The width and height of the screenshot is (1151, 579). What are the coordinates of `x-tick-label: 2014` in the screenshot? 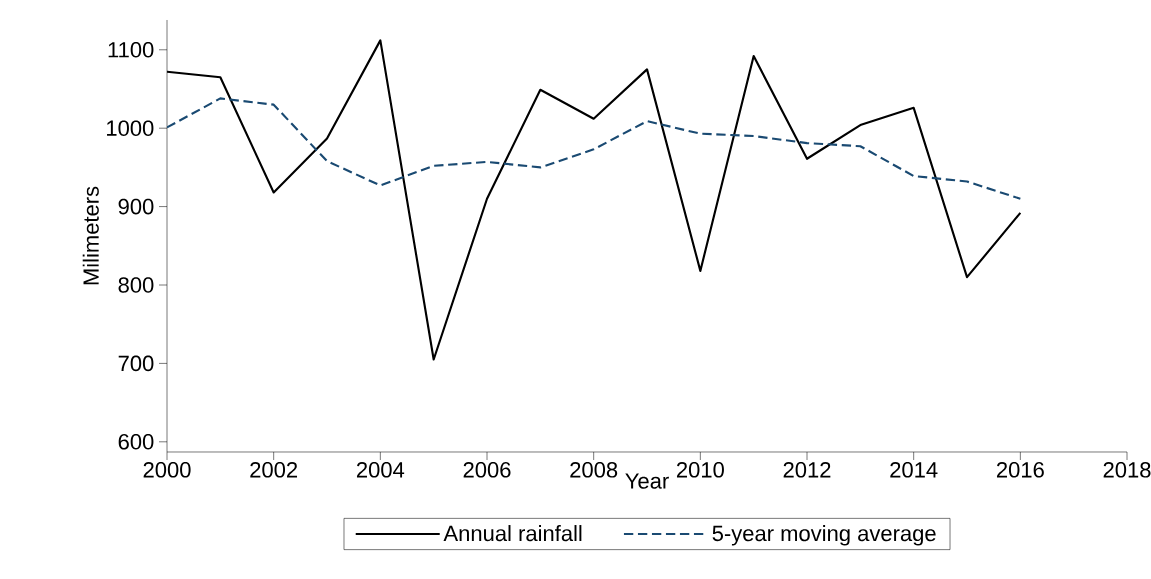 It's located at (914, 470).